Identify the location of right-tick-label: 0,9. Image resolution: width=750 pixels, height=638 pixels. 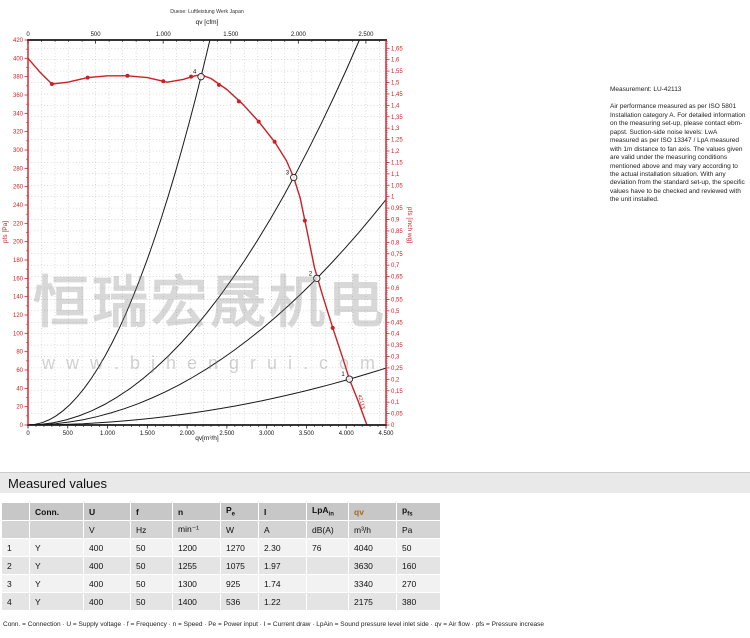
(395, 221).